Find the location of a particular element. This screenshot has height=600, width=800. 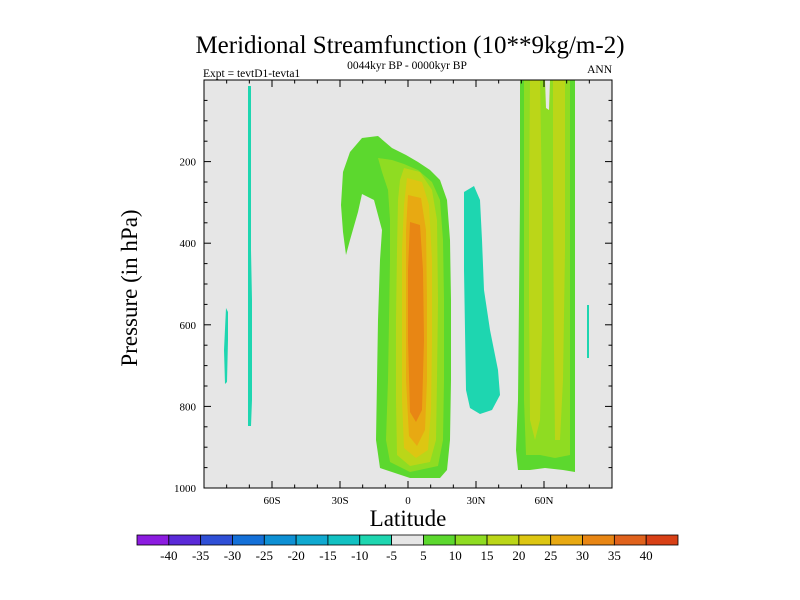

x-tick-label: 60S is located at coordinates (271, 501).